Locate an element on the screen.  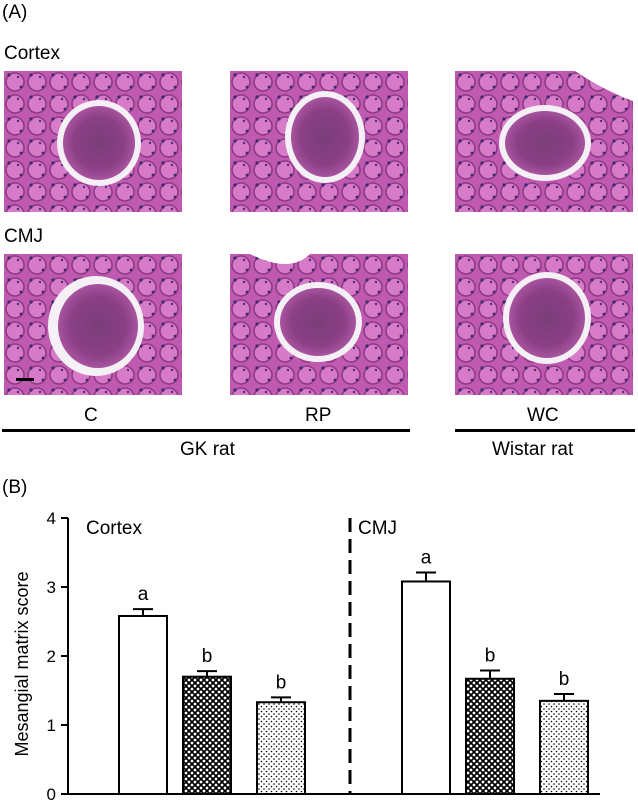
micrograph-cortex-wc is located at coordinates (544, 141).